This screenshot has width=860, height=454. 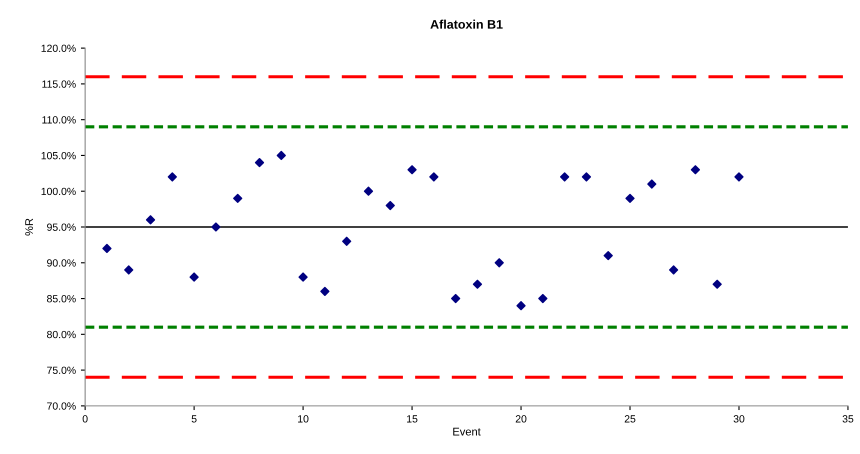 I want to click on y-tick-label: 90.0%, so click(x=61, y=263).